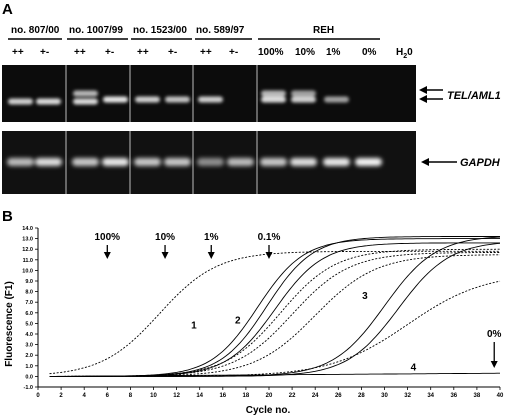 The height and width of the screenshot is (417, 520). Describe the element at coordinates (246, 396) in the screenshot. I see `x-tick-label: 18` at that location.